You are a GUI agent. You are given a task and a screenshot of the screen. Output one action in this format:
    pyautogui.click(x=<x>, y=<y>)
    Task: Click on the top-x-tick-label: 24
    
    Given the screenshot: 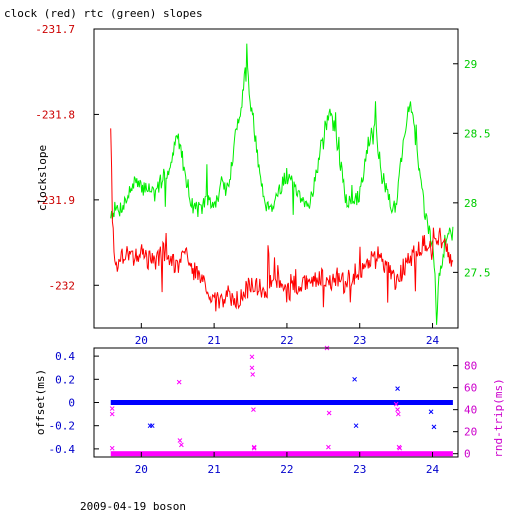 What is the action you would take?
    pyautogui.click(x=433, y=340)
    